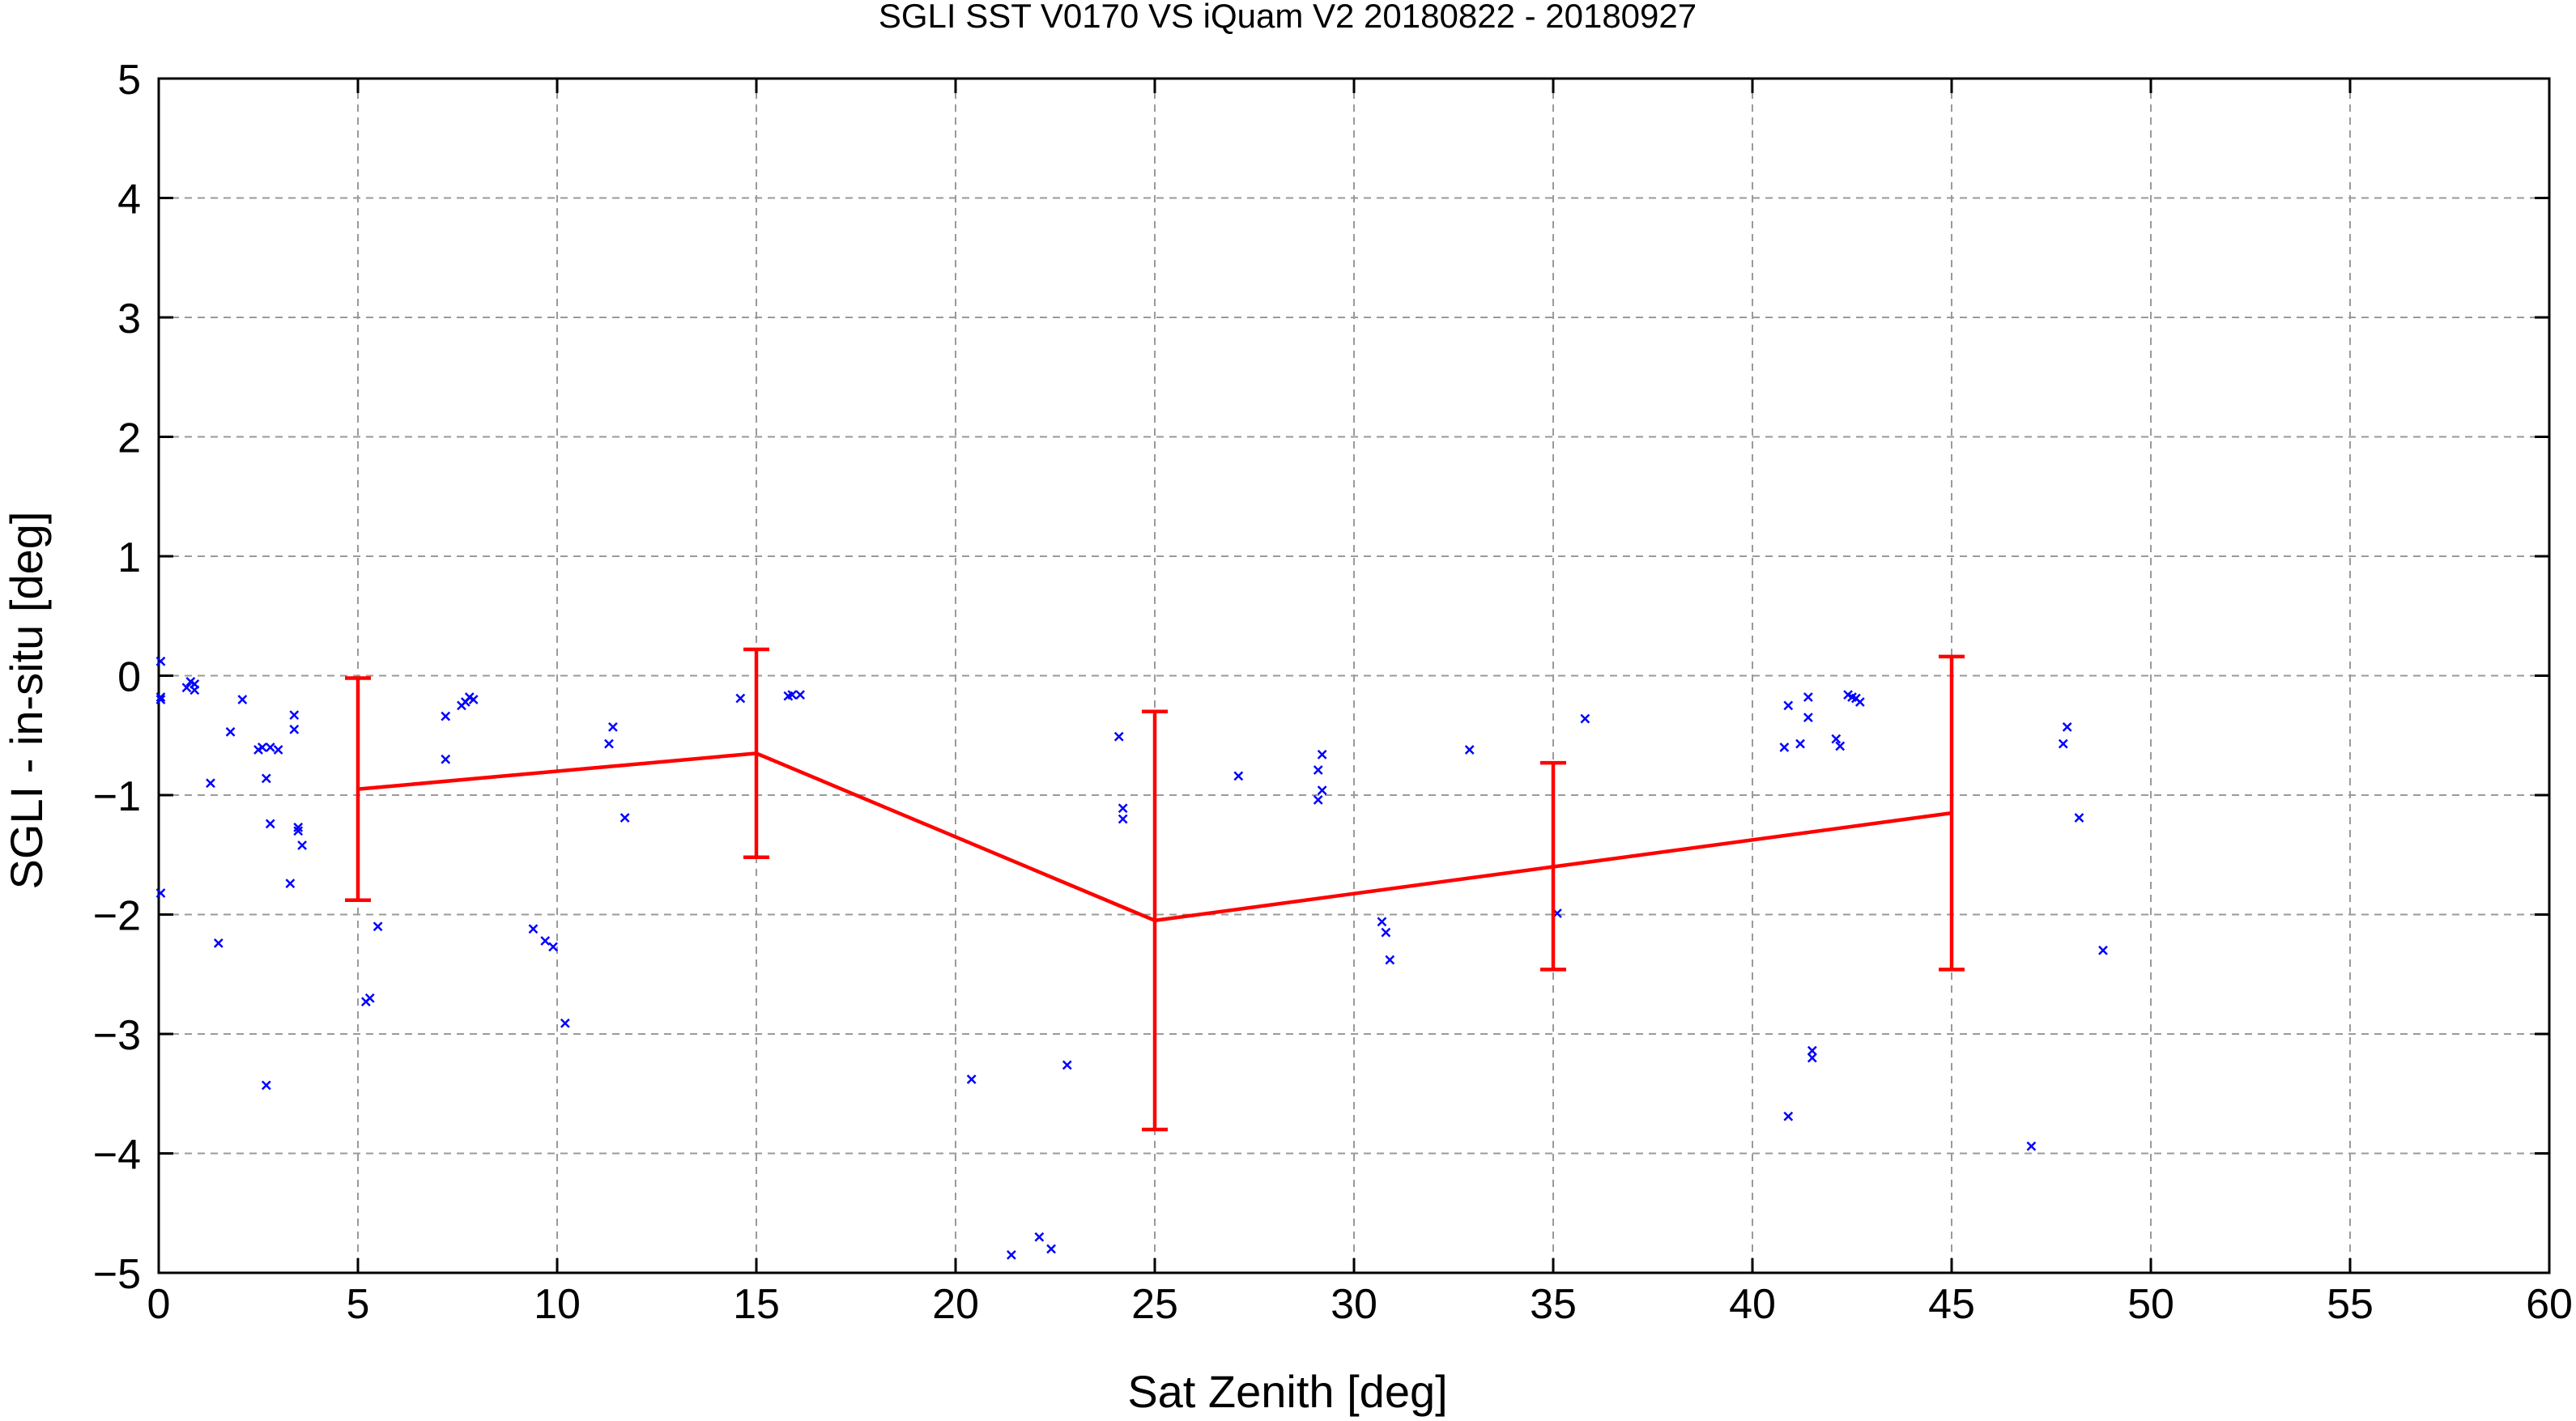 This screenshot has height=1421, width=2576. What do you see at coordinates (129, 677) in the screenshot?
I see `y-tick-label: 0` at bounding box center [129, 677].